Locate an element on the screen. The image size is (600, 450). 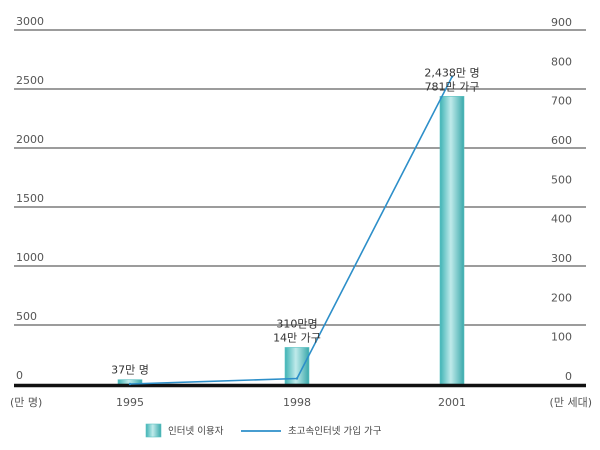
left-tick-label: 0 is located at coordinates (19, 375).